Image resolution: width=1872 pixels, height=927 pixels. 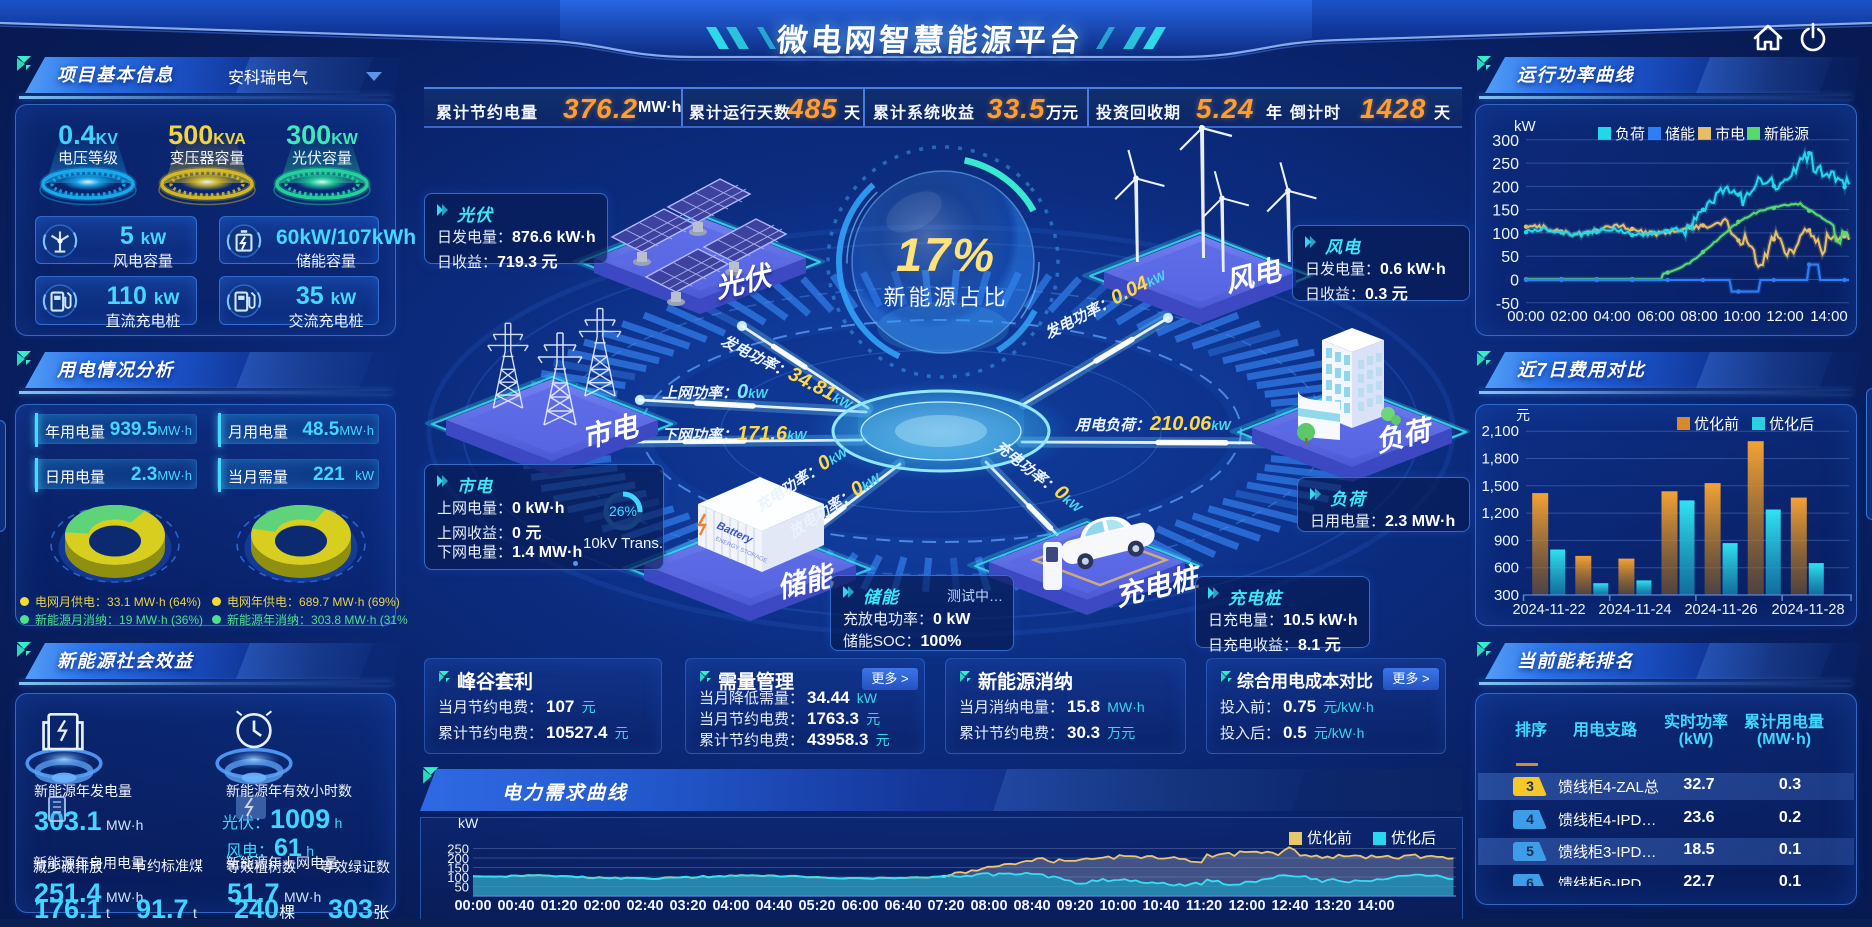 What do you see at coordinates (644, 906) in the screenshot?
I see `svg-text: 02:40` at bounding box center [644, 906].